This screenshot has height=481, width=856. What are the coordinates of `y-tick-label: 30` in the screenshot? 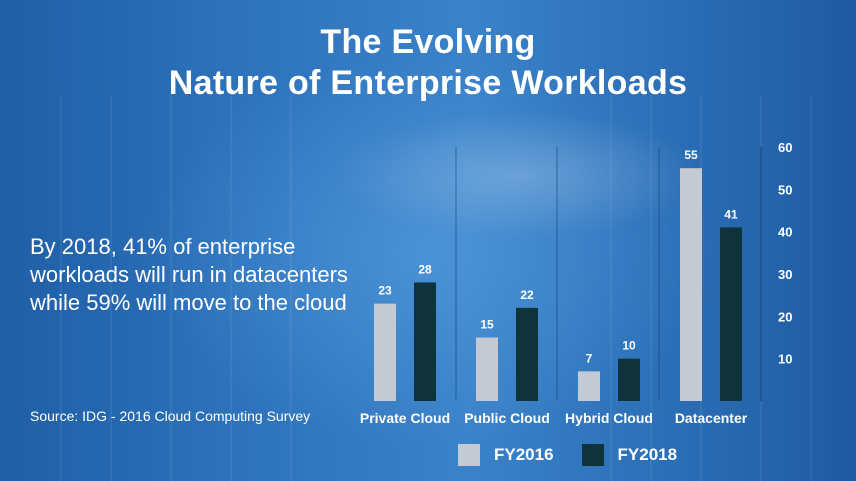 It's located at (785, 274).